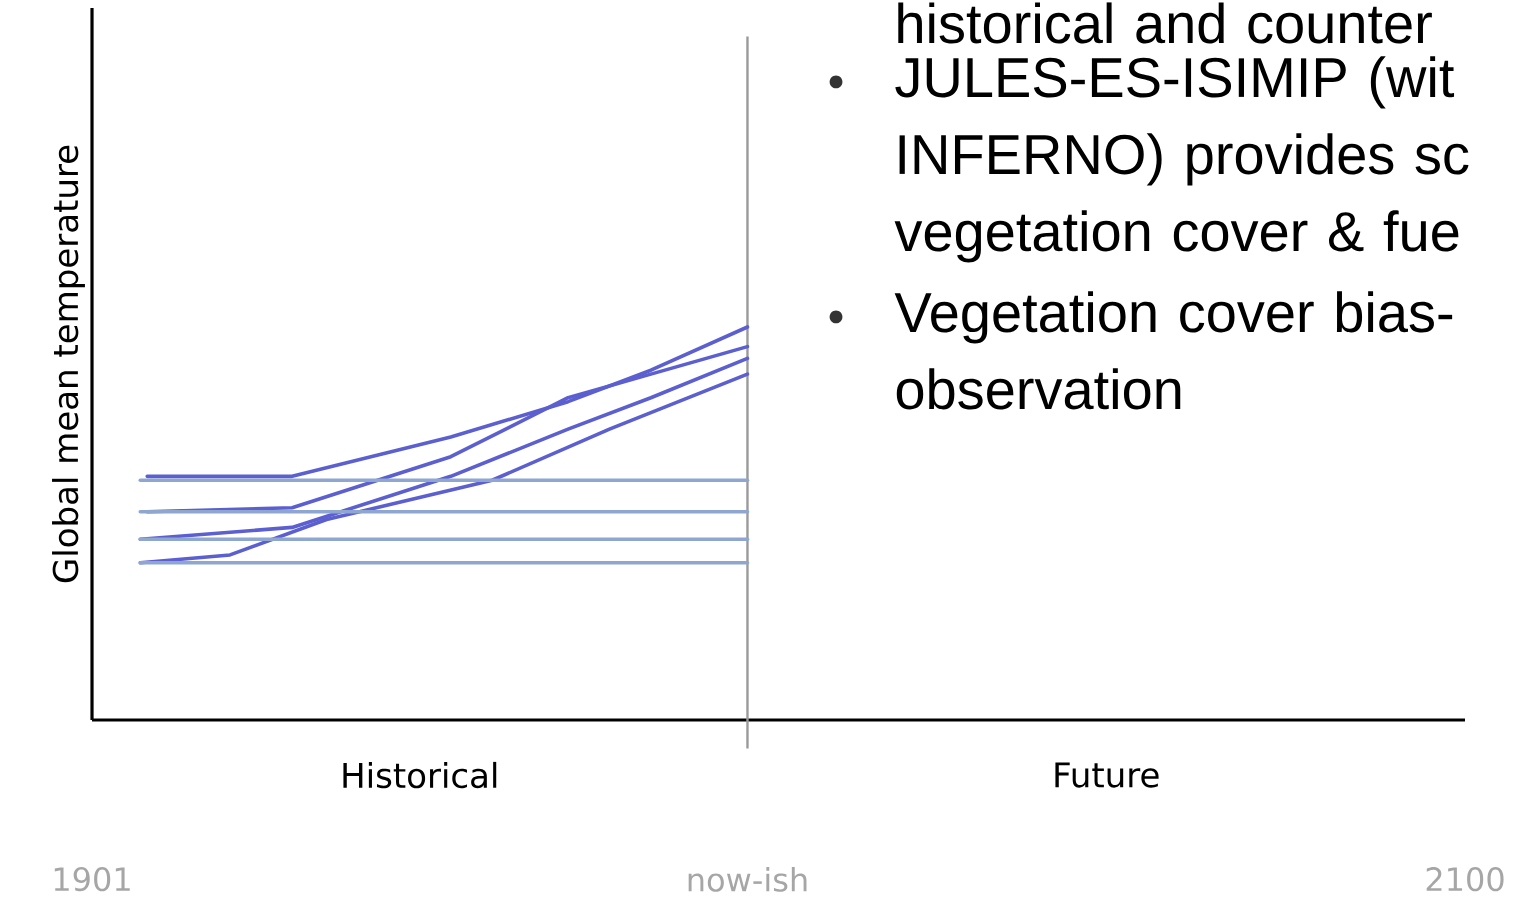  Describe the element at coordinates (1465, 879) in the screenshot. I see `x-tick-label: 2100` at that location.